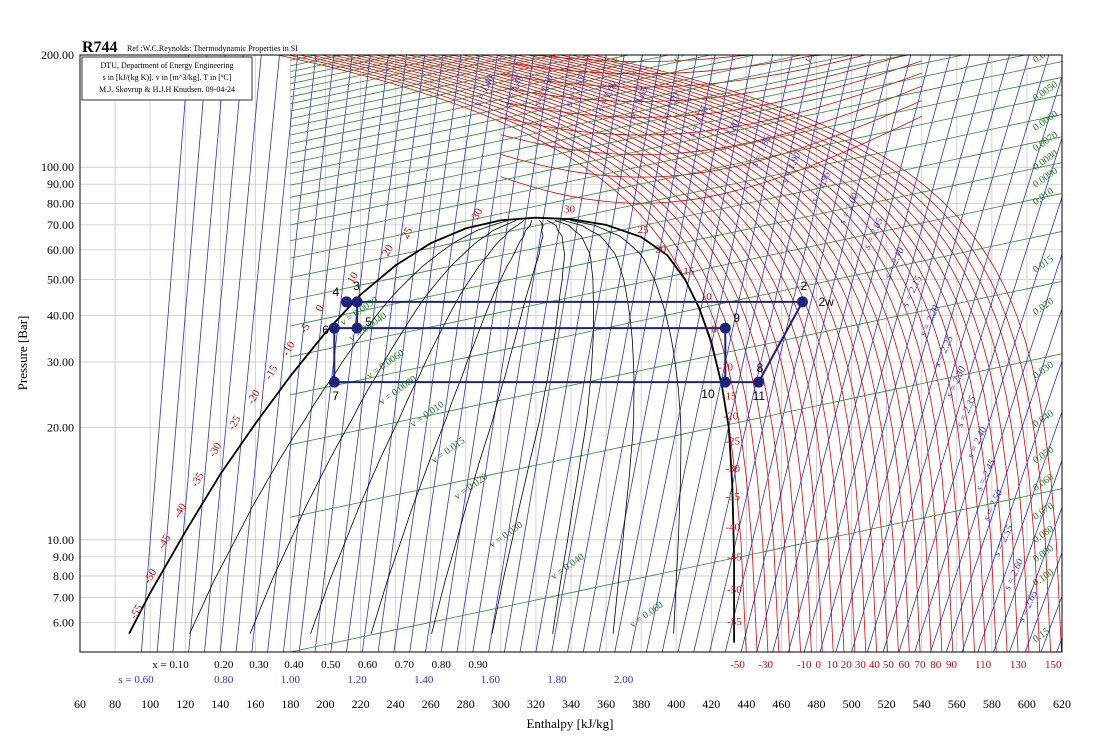 This screenshot has height=747, width=1120. Describe the element at coordinates (60, 225) in the screenshot. I see `y-tick-label: 70.00` at that location.